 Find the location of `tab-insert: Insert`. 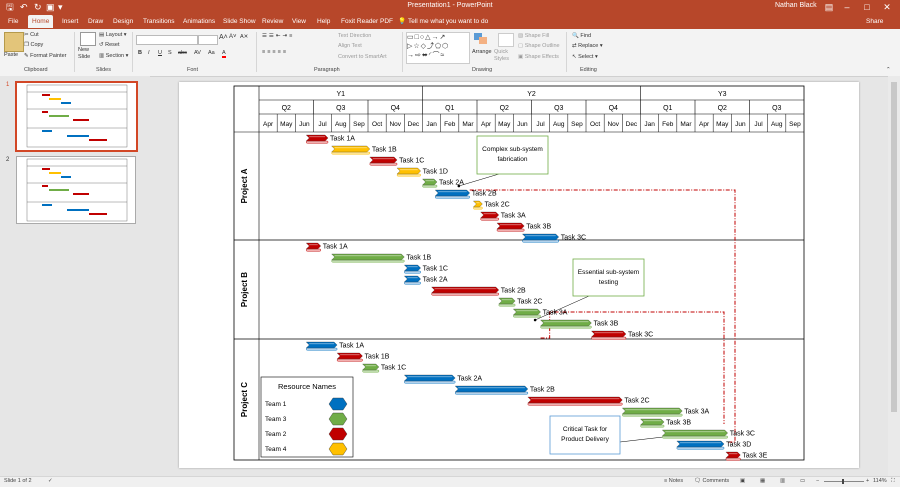

tab-insert: Insert is located at coordinates (70, 21).